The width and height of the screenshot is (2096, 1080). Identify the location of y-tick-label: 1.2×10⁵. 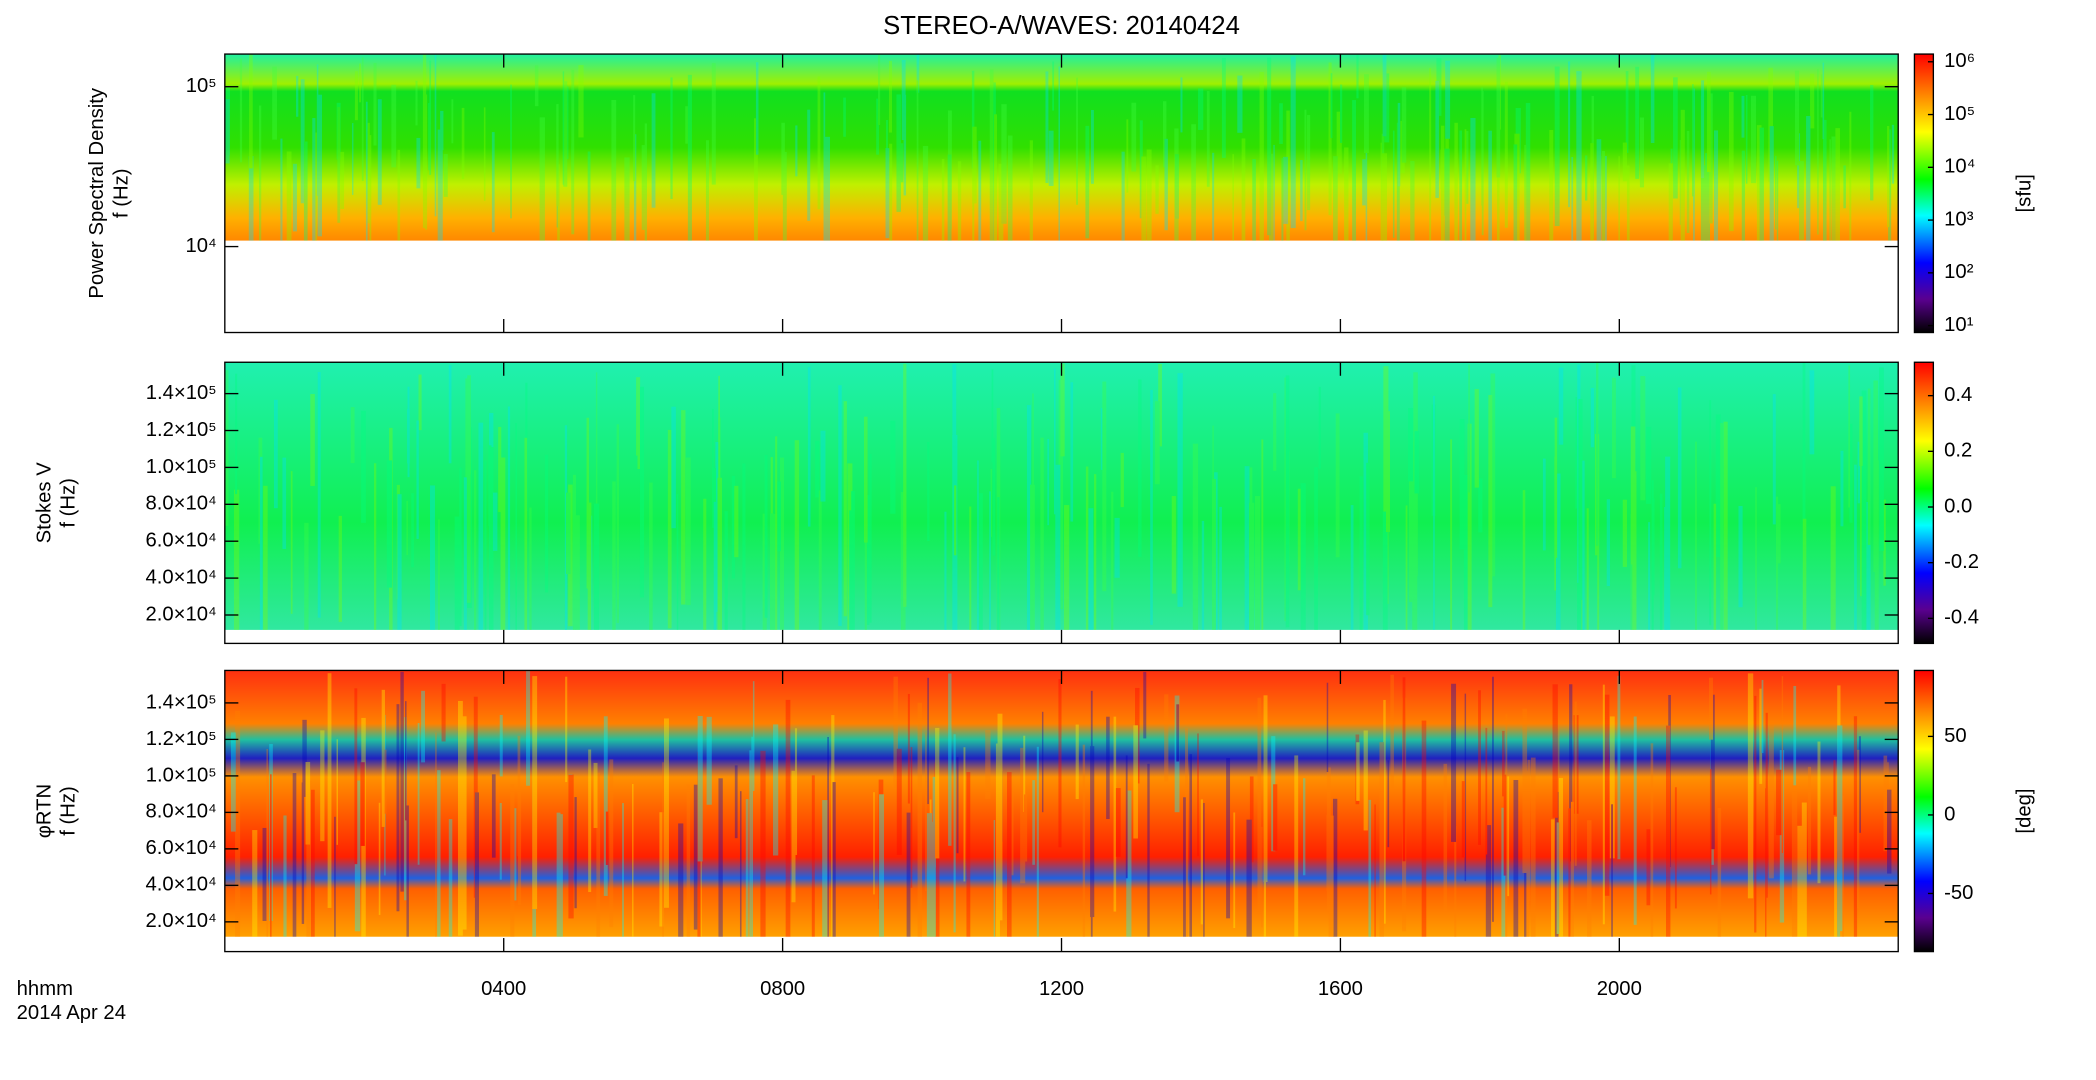
(181, 430).